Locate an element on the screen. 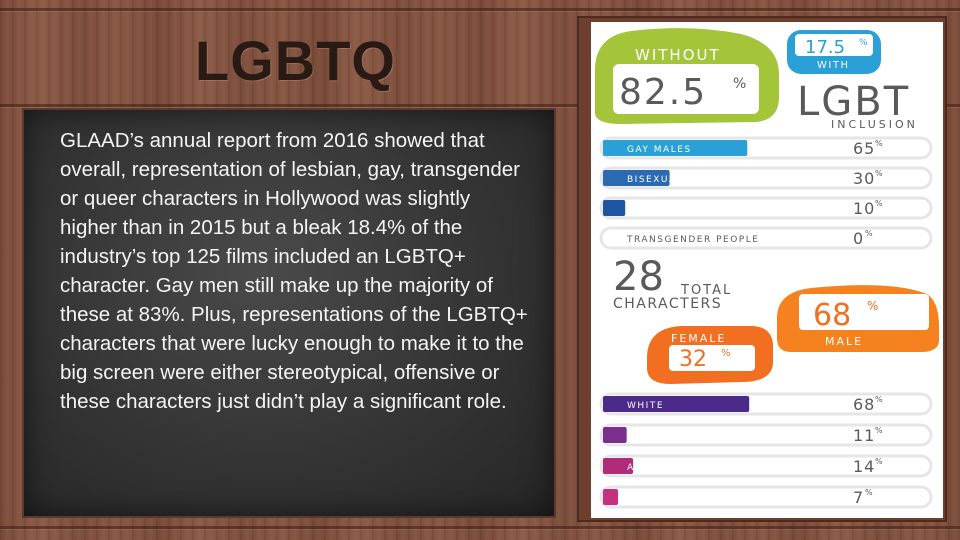 The image size is (960, 540). identity-bar-label: TRANSGENDER PEOPLE is located at coordinates (692, 240).